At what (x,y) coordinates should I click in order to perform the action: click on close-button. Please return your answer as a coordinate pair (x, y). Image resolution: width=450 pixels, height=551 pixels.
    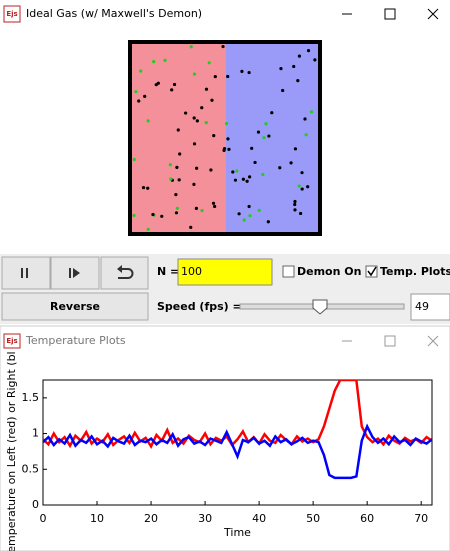
    Looking at the image, I should click on (433, 14).